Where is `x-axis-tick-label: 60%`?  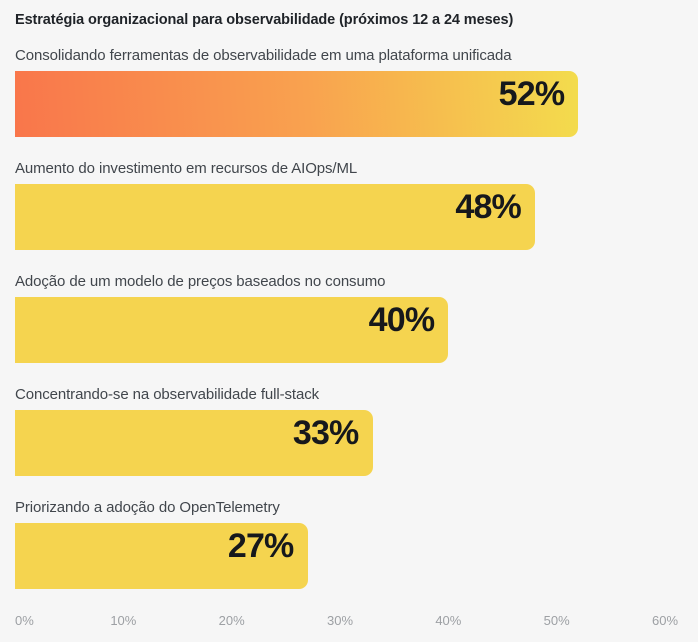 x-axis-tick-label: 60% is located at coordinates (665, 620).